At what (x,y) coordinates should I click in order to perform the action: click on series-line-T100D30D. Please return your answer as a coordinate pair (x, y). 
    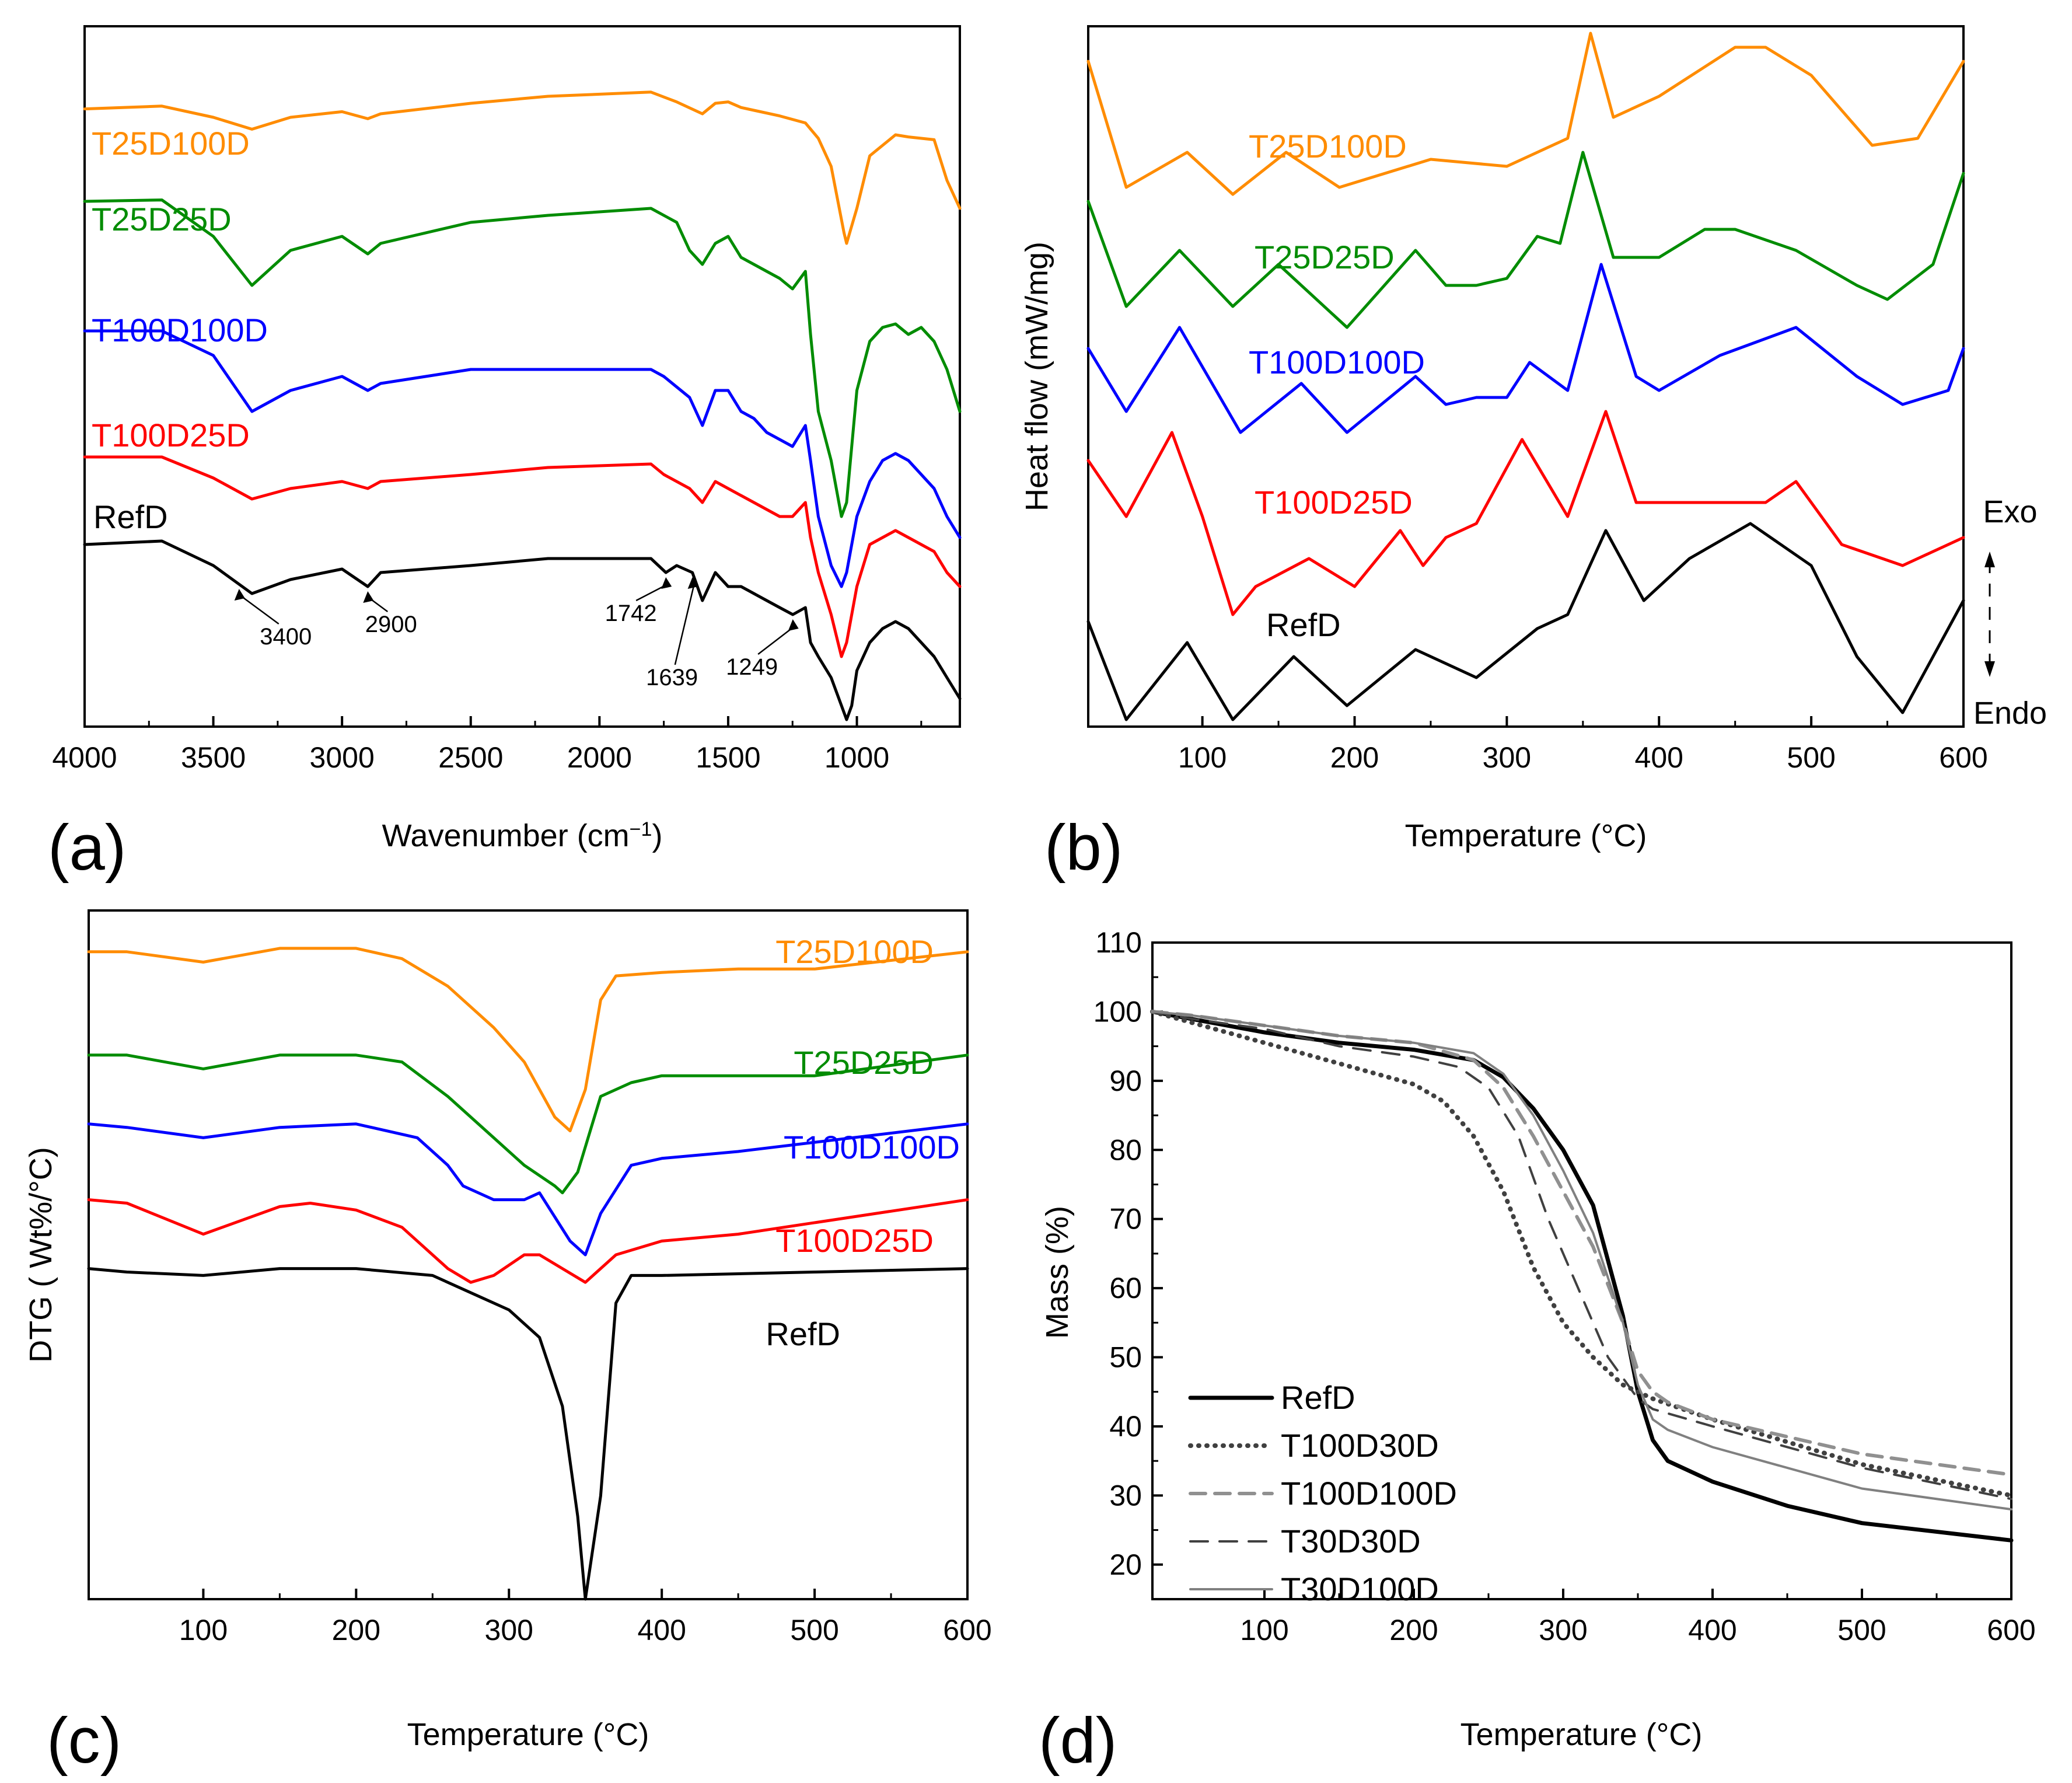
    Looking at the image, I should click on (1582, 1253).